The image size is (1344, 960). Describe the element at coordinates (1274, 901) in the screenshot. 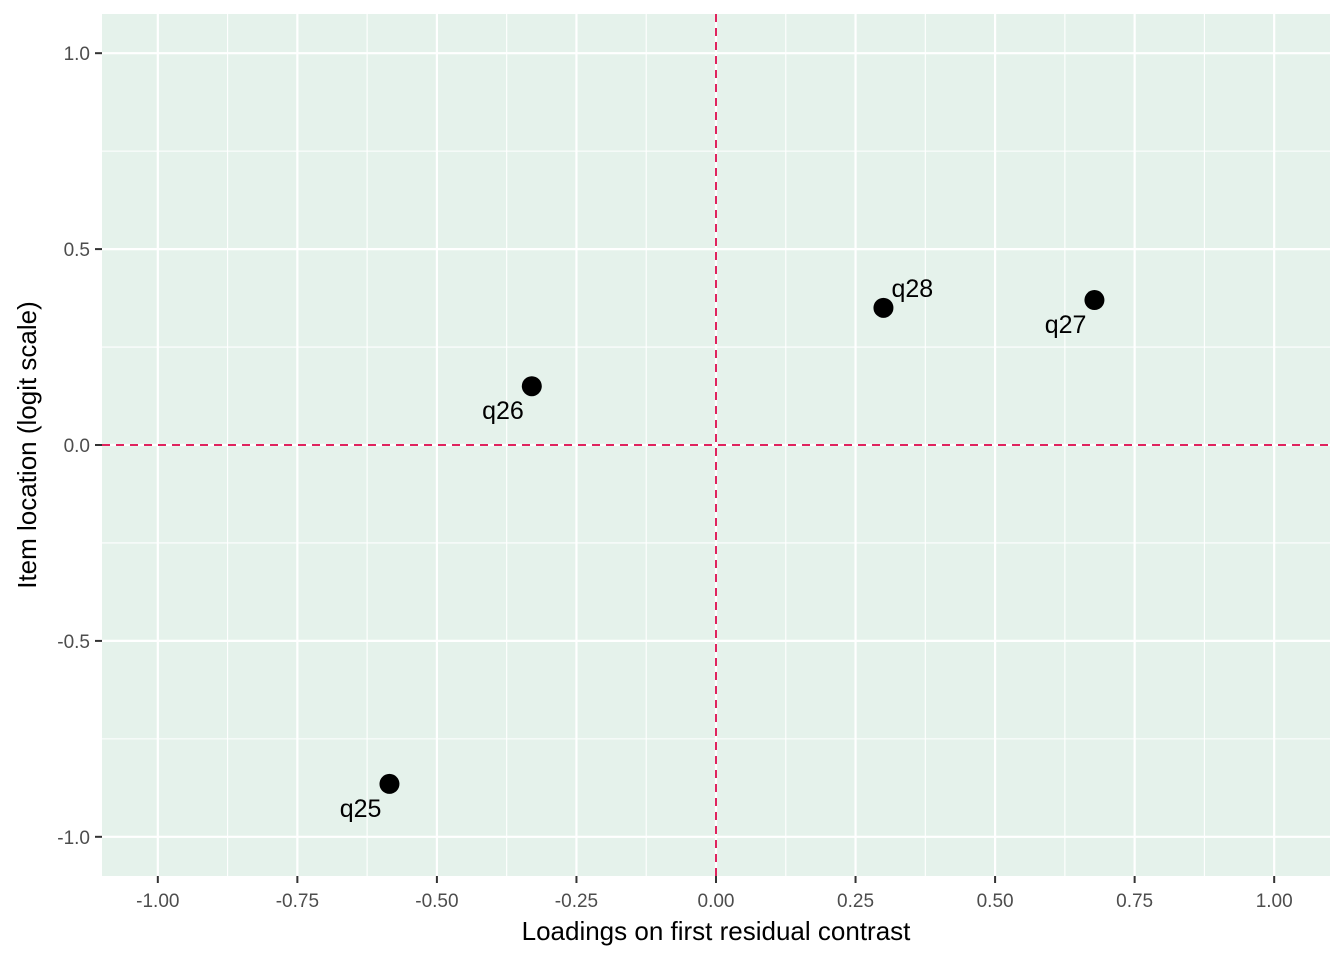

I see `x-tick-label: 1.00` at that location.